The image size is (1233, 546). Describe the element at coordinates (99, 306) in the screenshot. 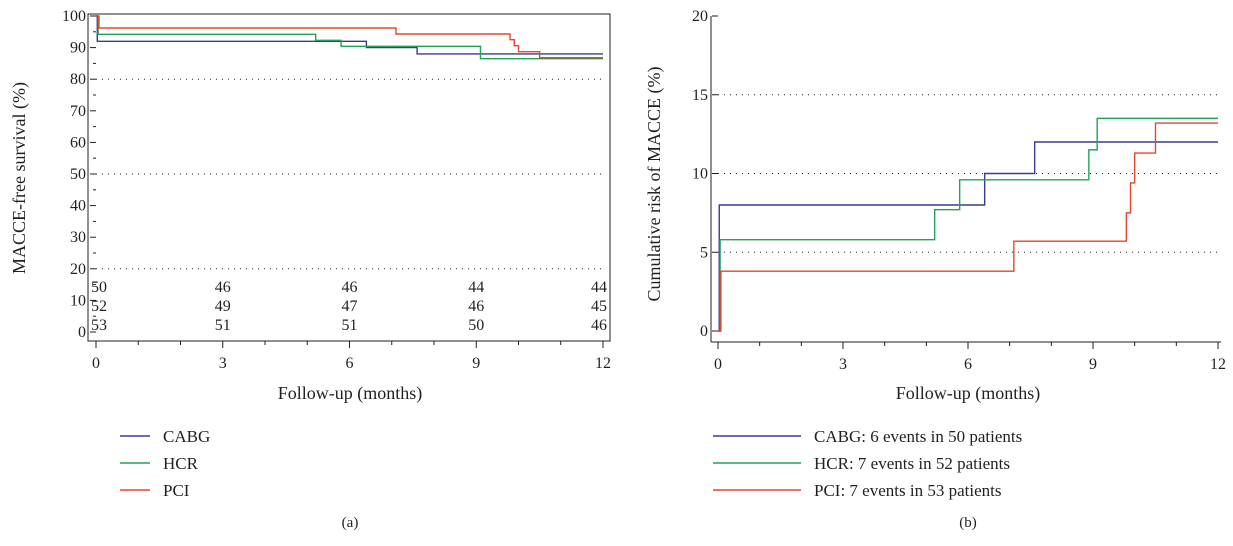

I see `at-risk-count-hcr: 52` at that location.